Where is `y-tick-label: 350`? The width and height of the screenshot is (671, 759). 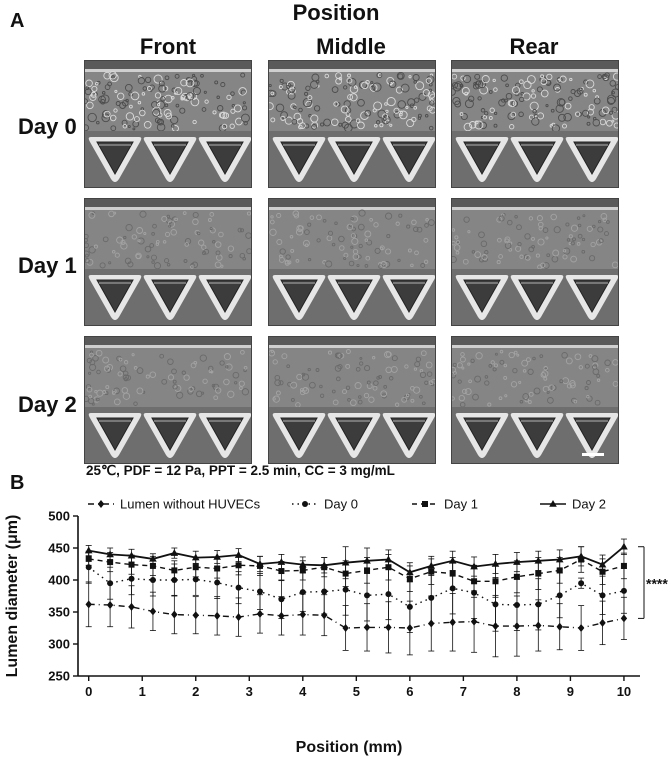 y-tick-label: 350 is located at coordinates (59, 612).